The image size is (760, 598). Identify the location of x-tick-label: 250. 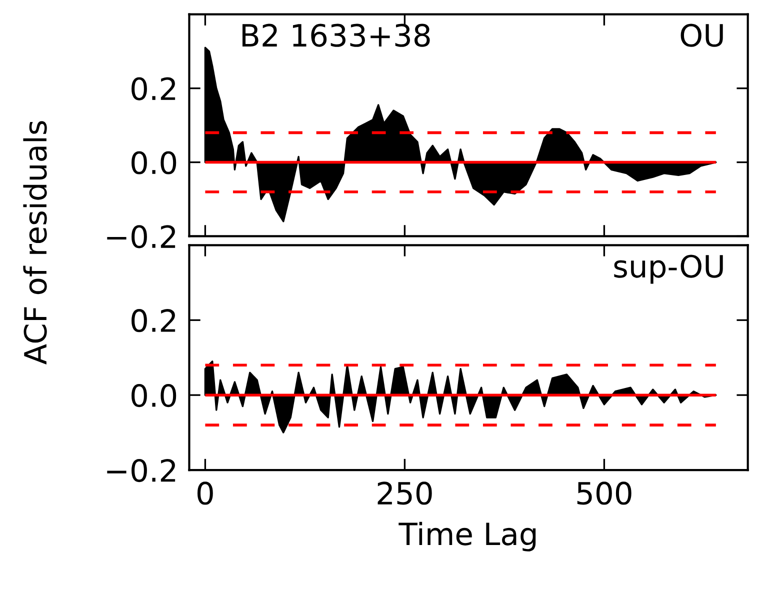
(405, 493).